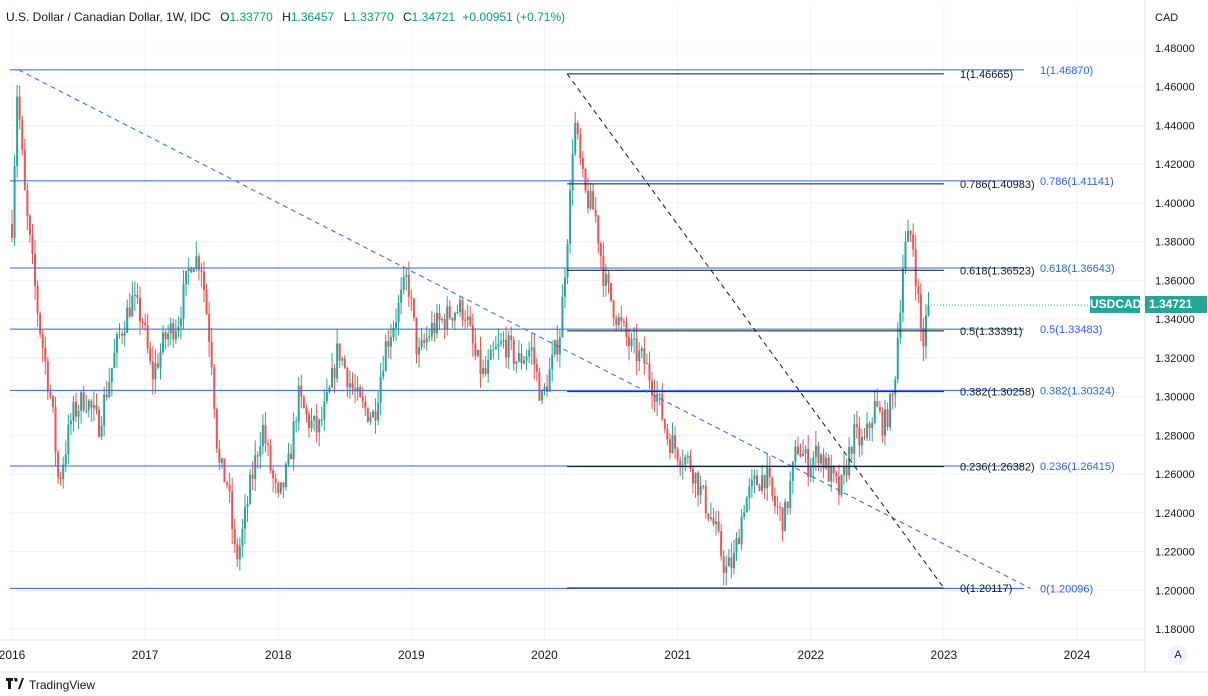 The height and width of the screenshot is (696, 1208). What do you see at coordinates (225, 17) in the screenshot?
I see `legend-open-label: O` at bounding box center [225, 17].